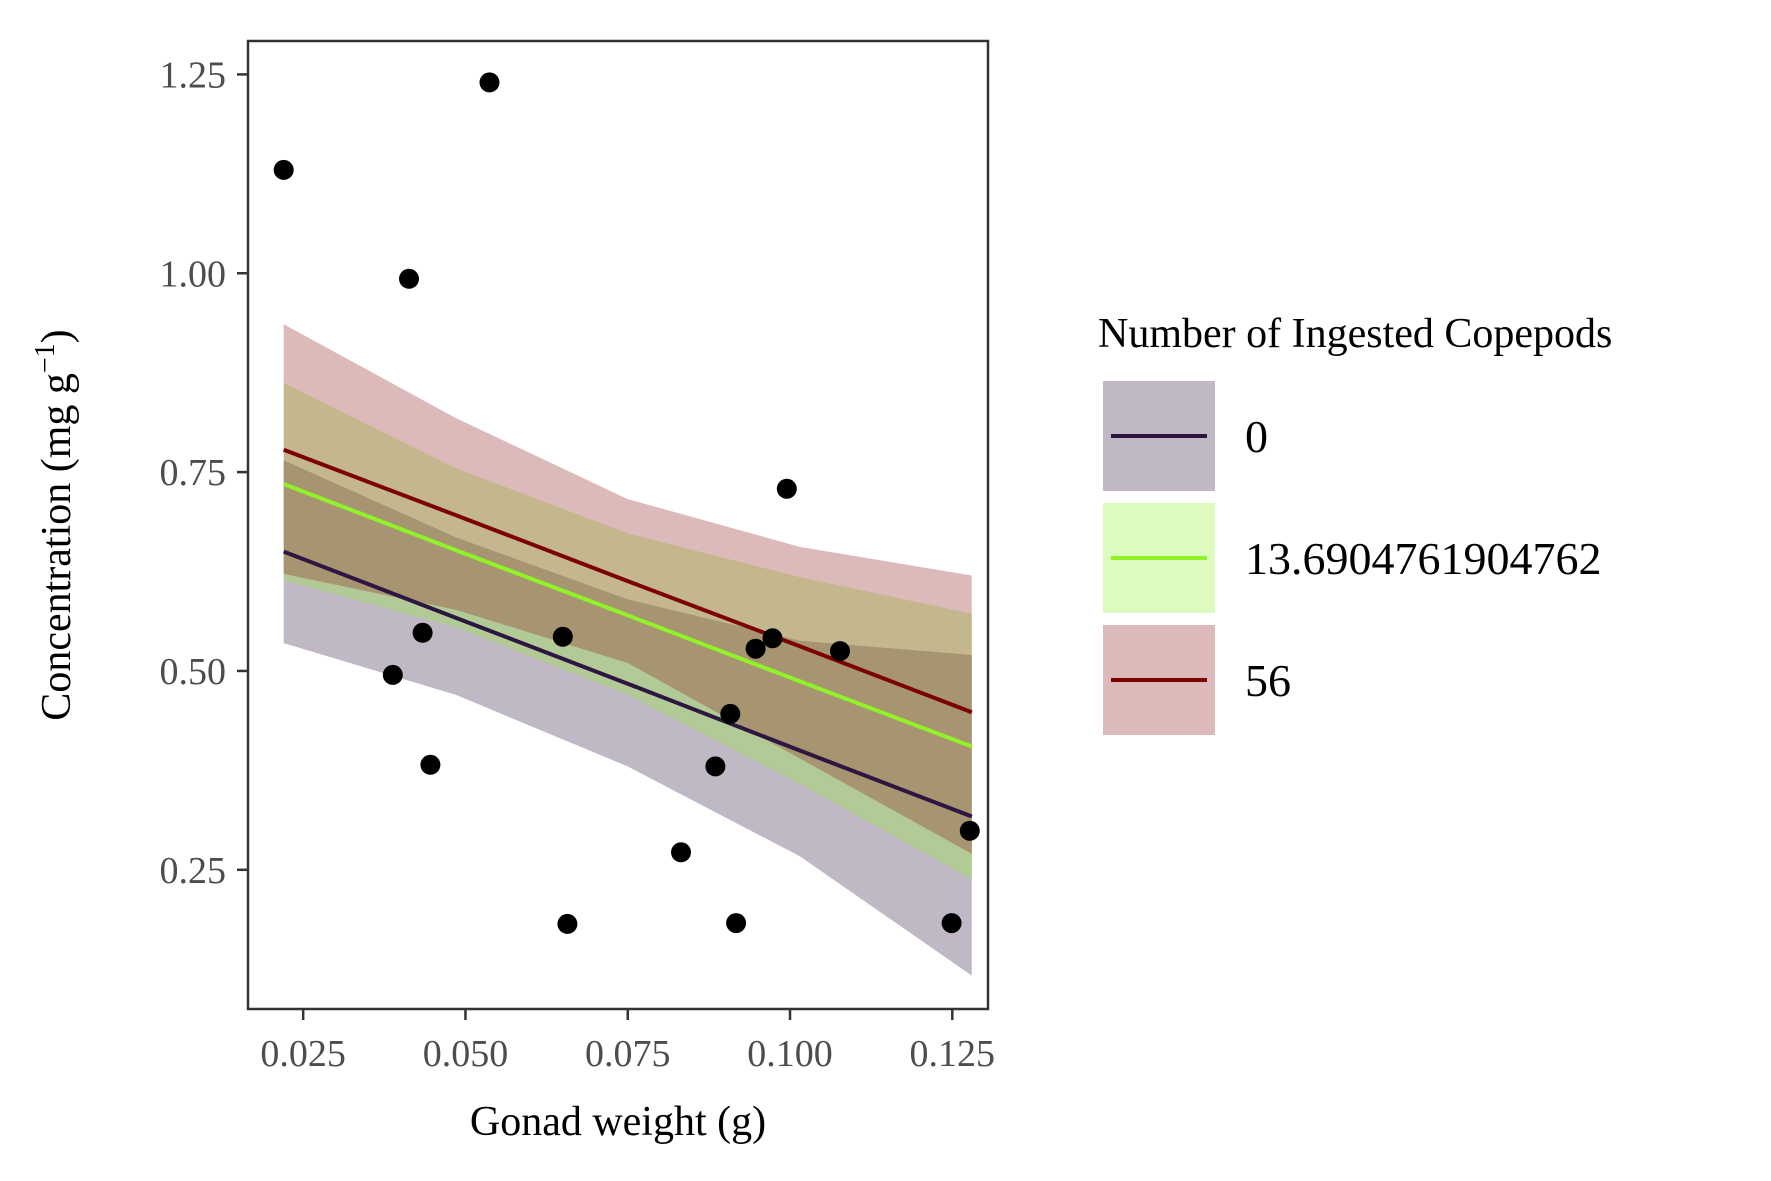  Describe the element at coordinates (303, 1054) in the screenshot. I see `x-tick-label: 0.025` at that location.